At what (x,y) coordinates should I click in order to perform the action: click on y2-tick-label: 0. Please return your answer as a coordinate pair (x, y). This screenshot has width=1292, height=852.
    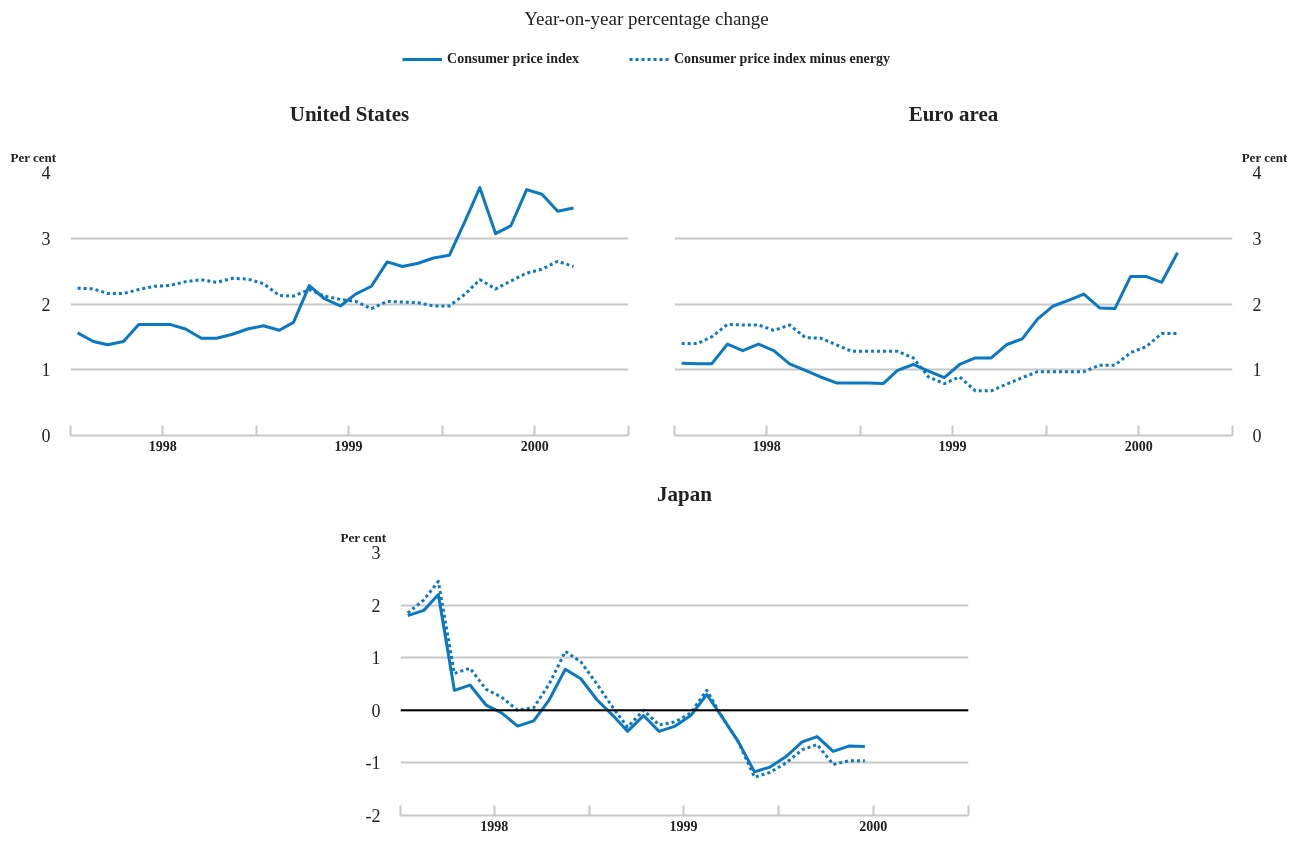
    Looking at the image, I should click on (1257, 436).